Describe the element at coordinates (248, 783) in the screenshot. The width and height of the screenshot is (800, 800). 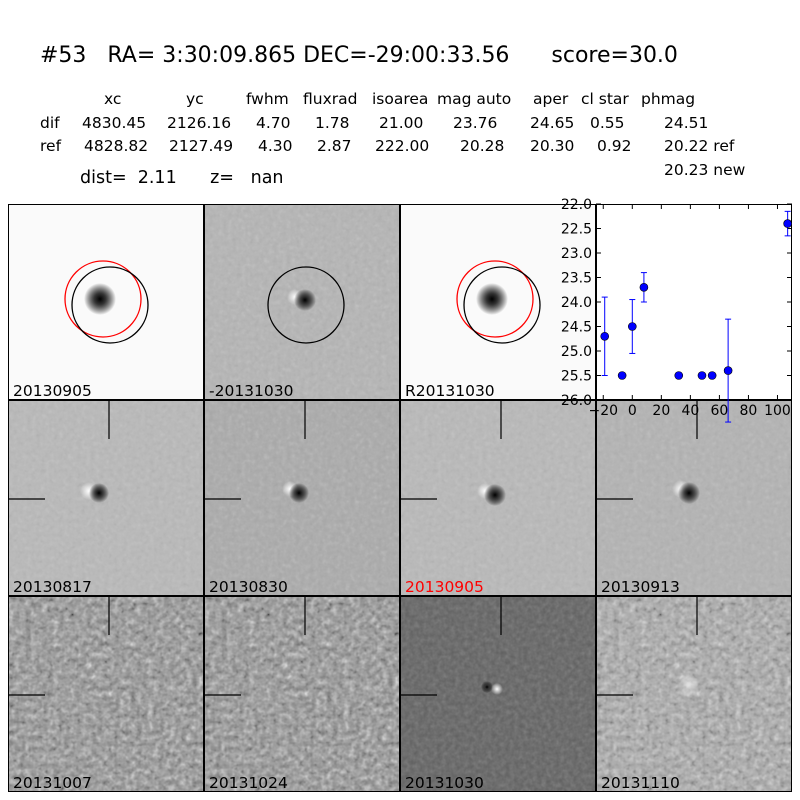
I see `stamp-label: 20131024` at that location.